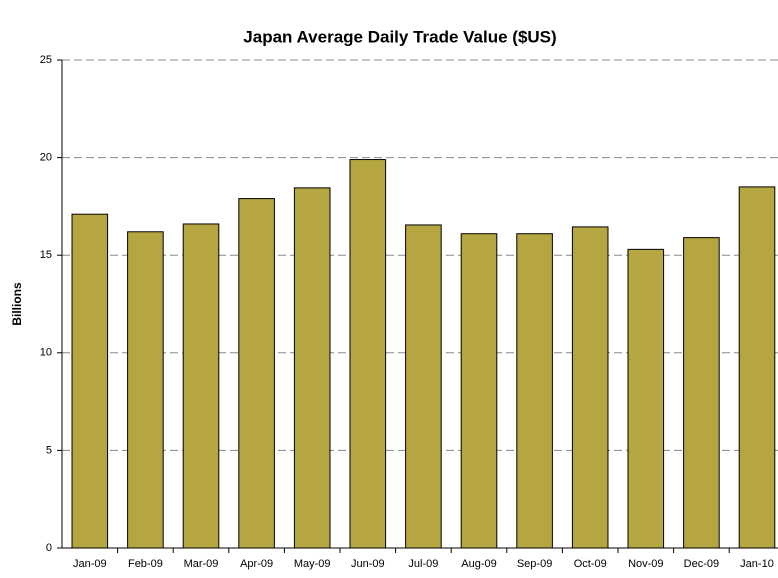  I want to click on x-tick-label: Aug-09, so click(478, 564).